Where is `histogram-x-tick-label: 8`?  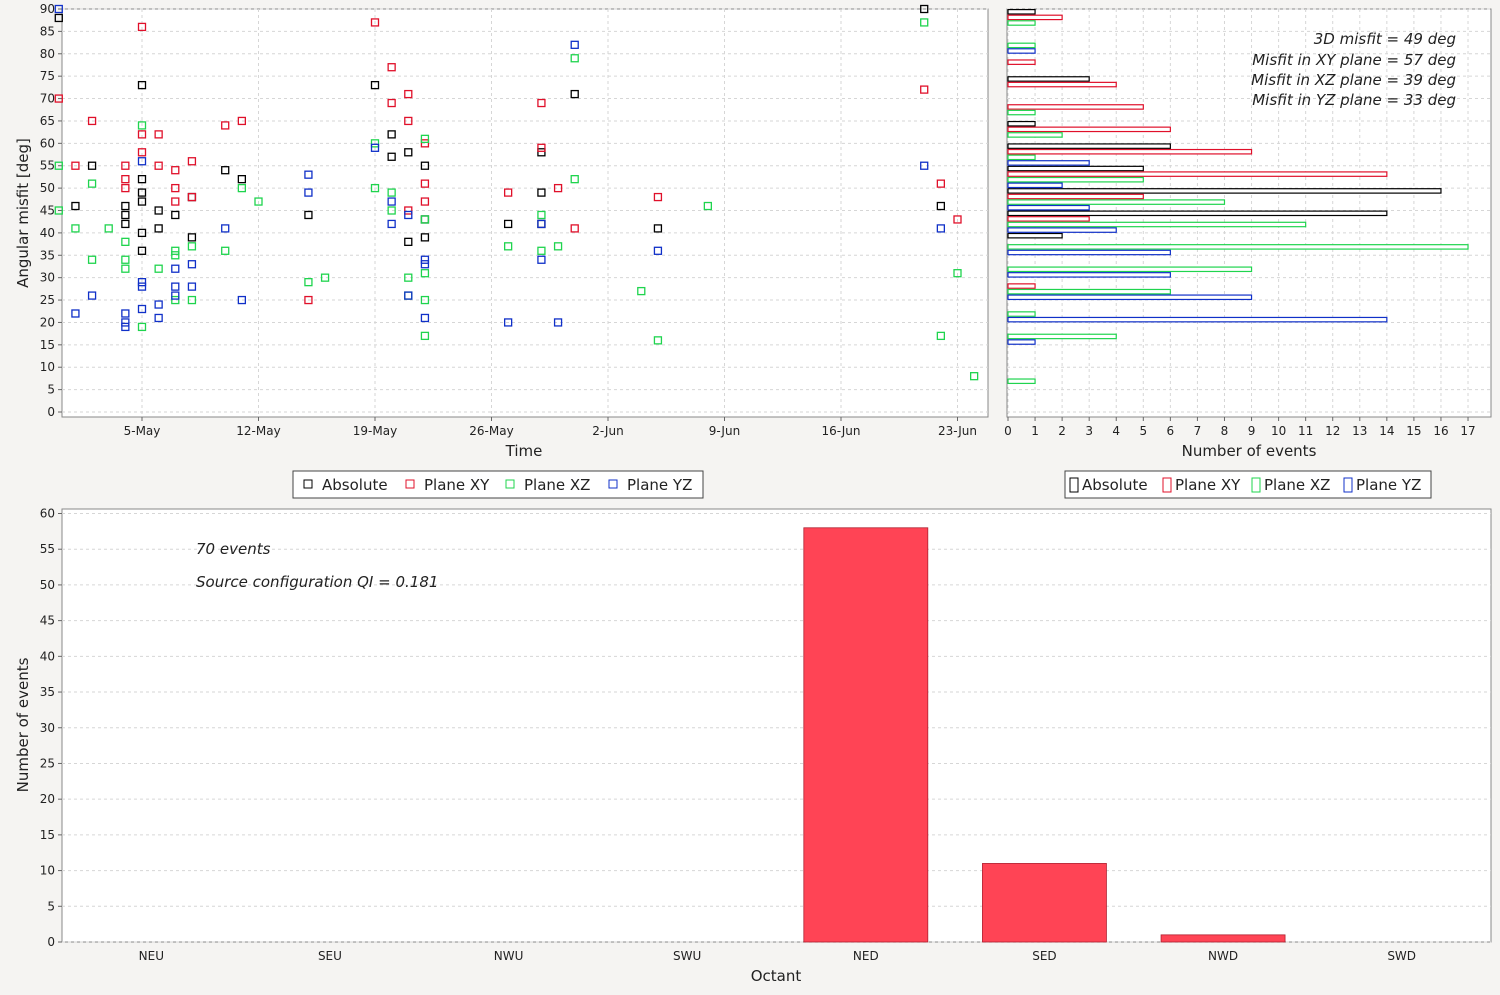 histogram-x-tick-label: 8 is located at coordinates (1225, 431).